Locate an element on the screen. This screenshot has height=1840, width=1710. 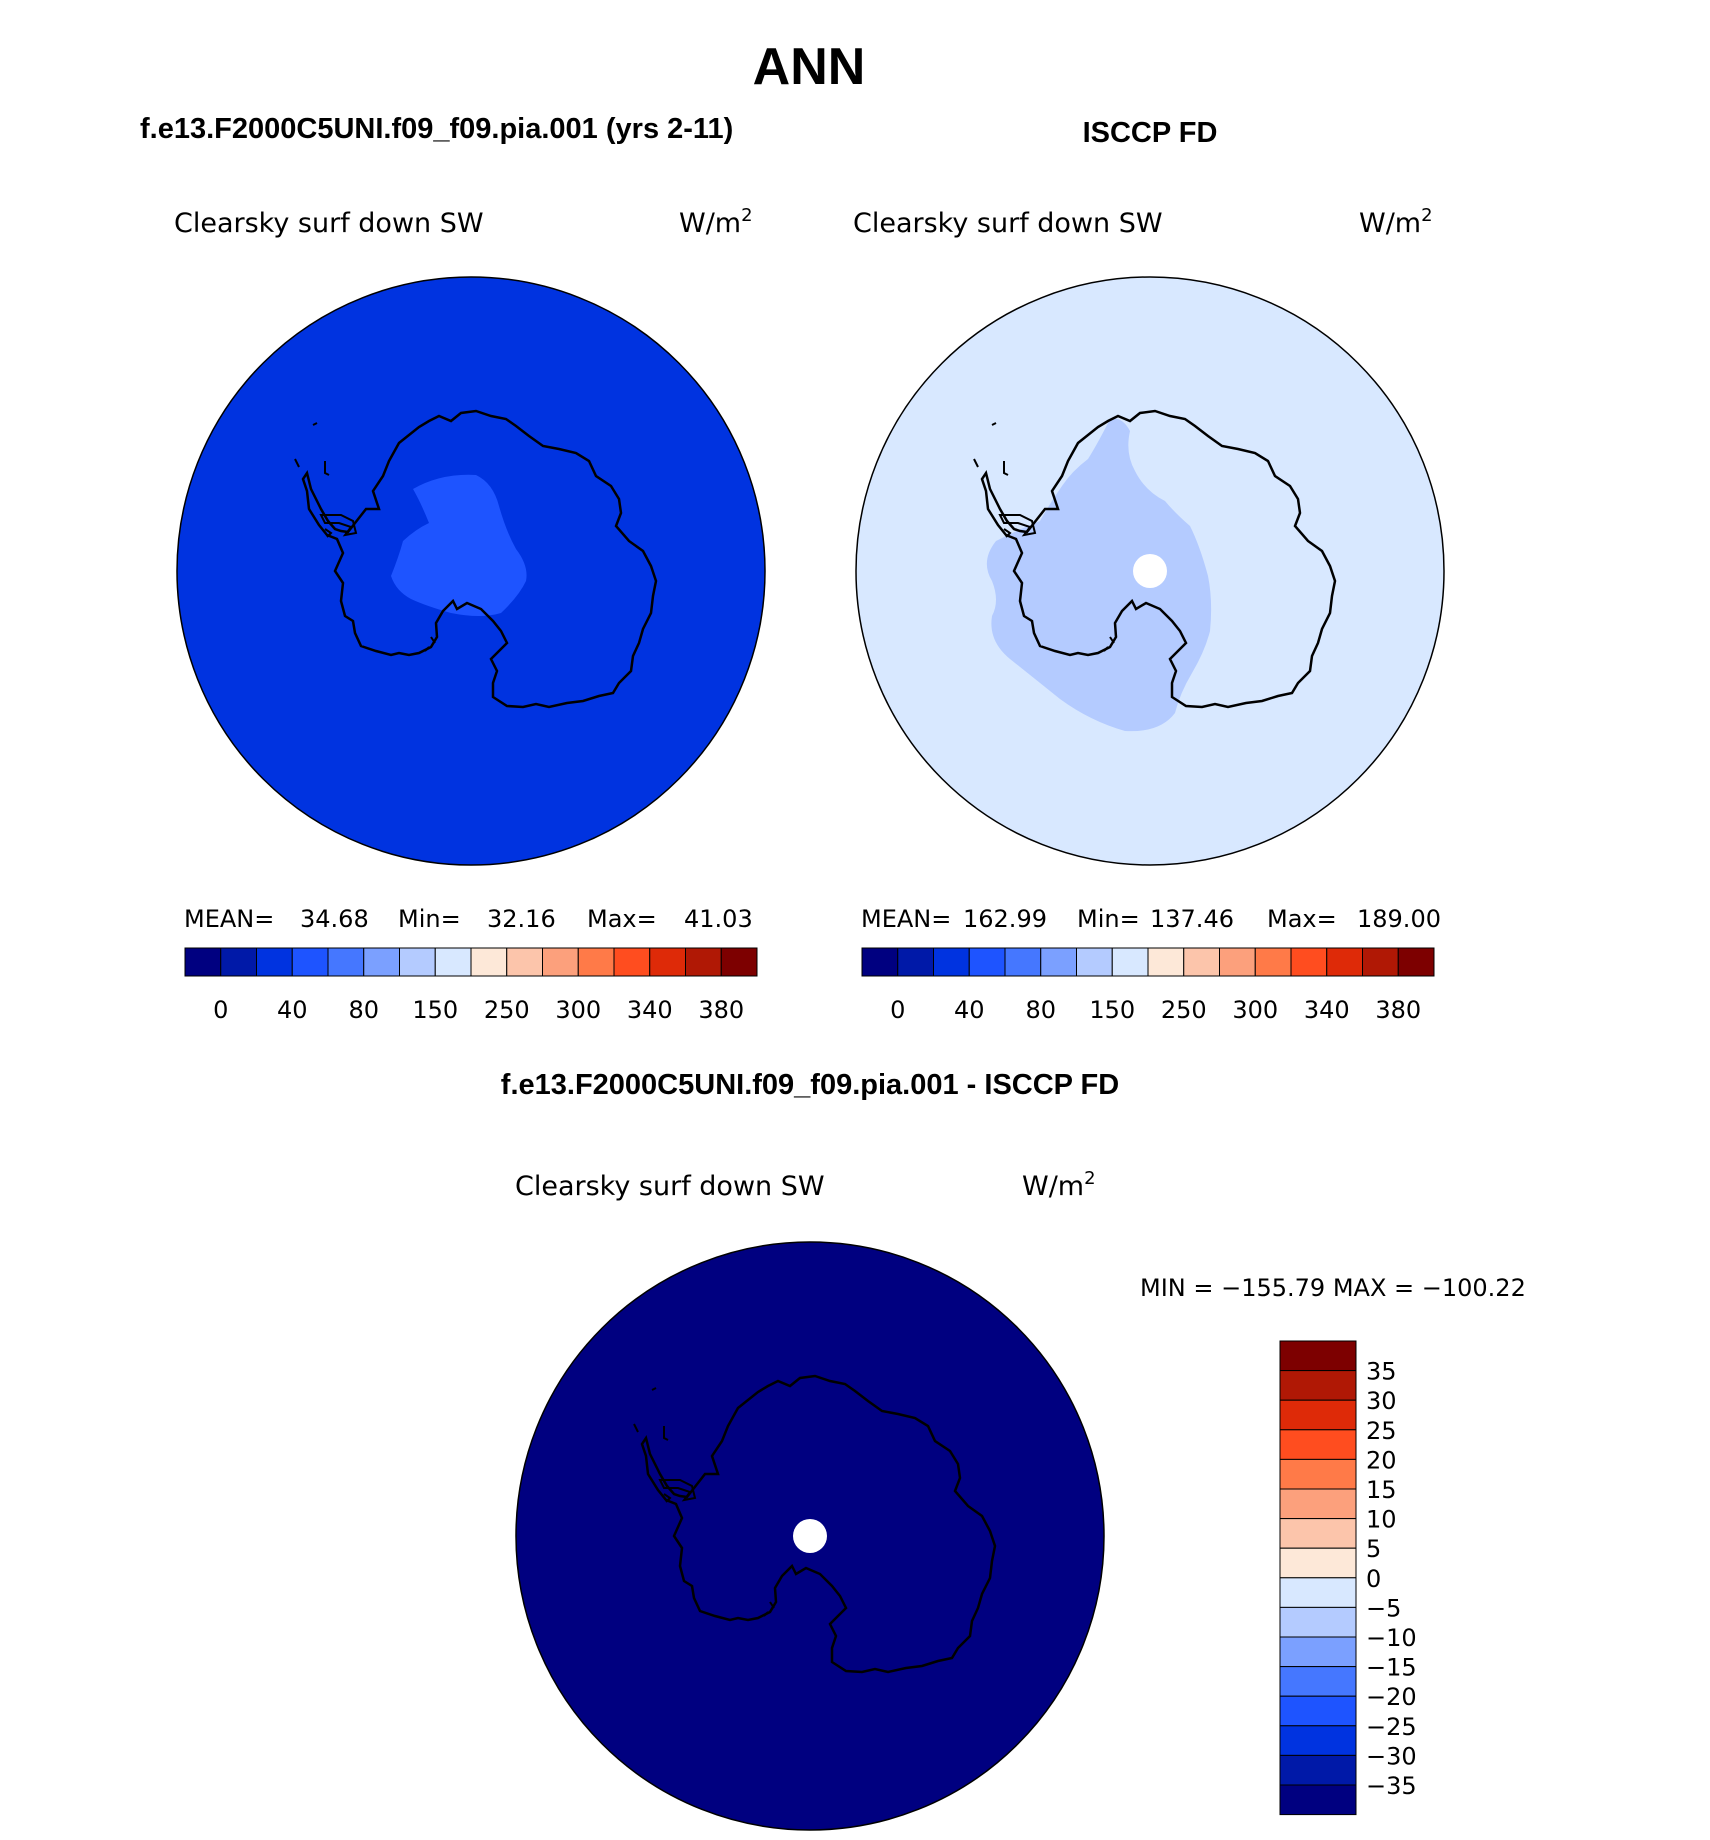
obs-colorbar-tick-label: 80 is located at coordinates (1040, 1010).